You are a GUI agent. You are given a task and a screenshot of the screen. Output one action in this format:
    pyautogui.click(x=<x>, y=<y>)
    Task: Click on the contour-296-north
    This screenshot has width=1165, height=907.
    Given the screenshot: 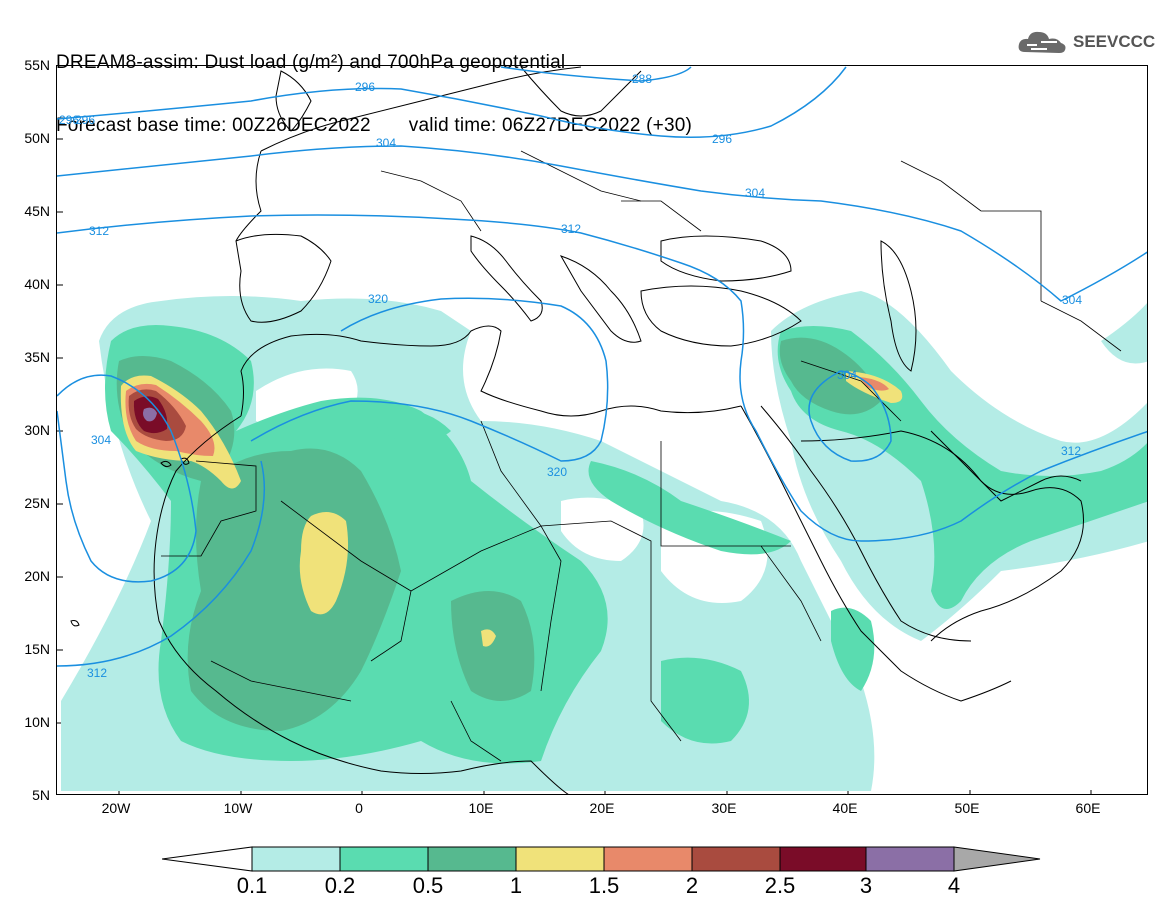 What is the action you would take?
    pyautogui.click(x=452, y=102)
    